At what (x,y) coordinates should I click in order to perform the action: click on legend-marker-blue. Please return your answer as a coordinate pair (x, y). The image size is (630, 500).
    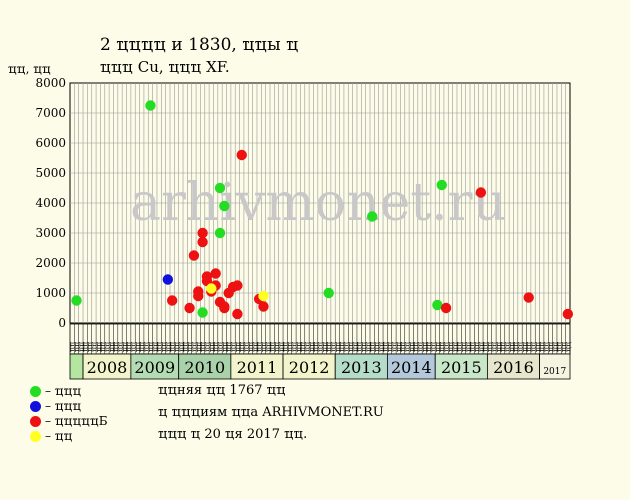
    Looking at the image, I should click on (35, 406).